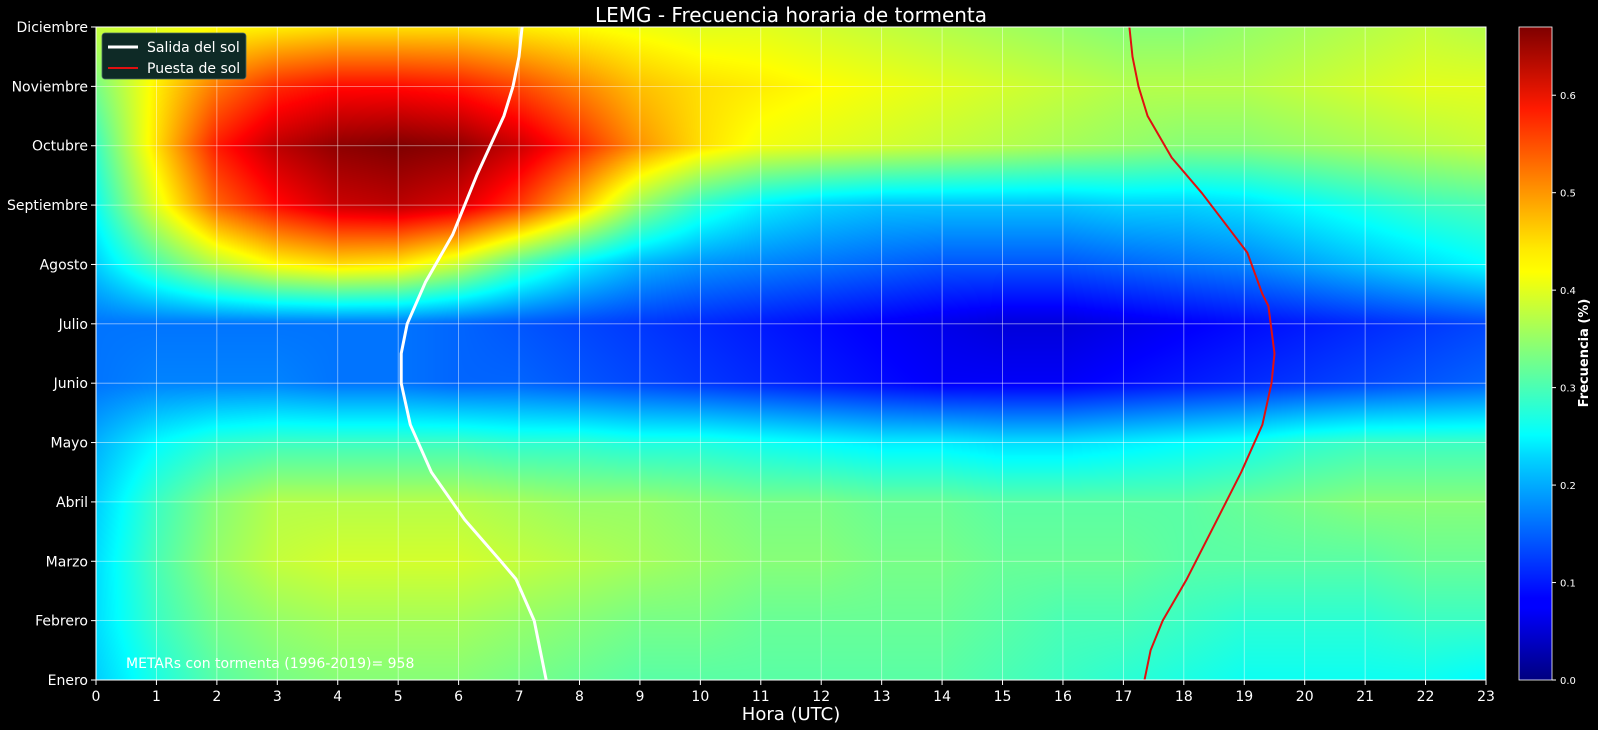 Image resolution: width=1598 pixels, height=730 pixels. Describe the element at coordinates (1184, 697) in the screenshot. I see `x-tick-label: 18` at that location.